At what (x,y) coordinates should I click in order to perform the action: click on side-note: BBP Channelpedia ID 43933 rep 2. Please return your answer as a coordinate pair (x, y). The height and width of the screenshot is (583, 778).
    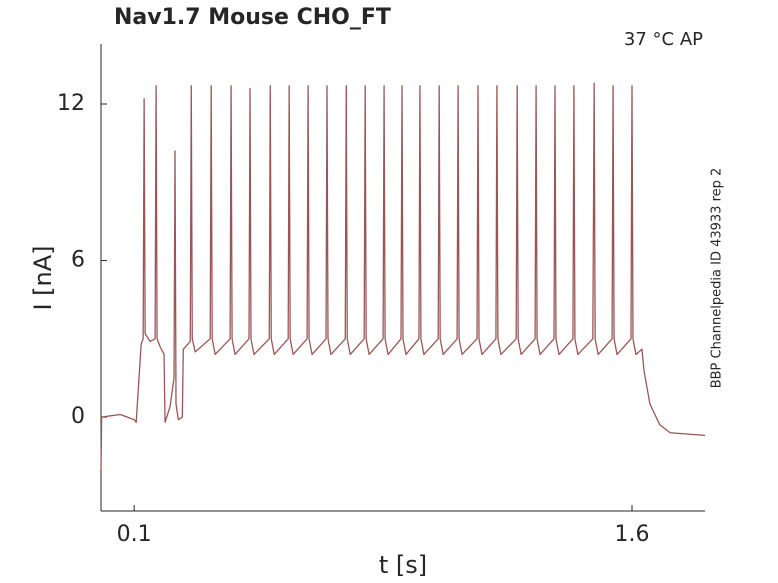
    Looking at the image, I should click on (717, 278).